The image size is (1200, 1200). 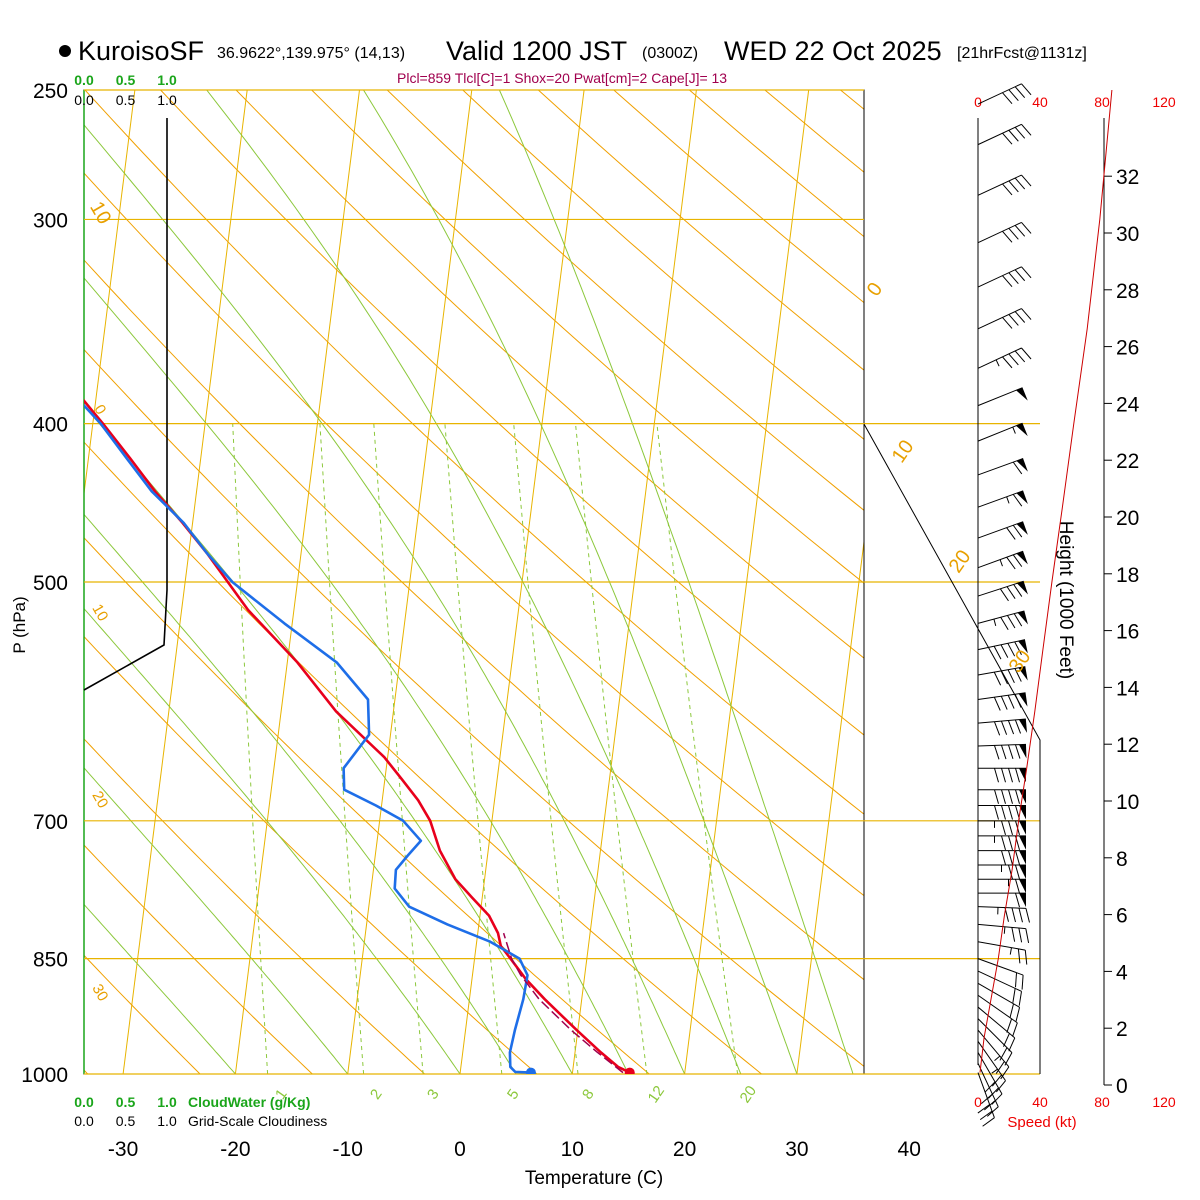 What do you see at coordinates (1122, 859) in the screenshot?
I see `height-tick-label: 8` at bounding box center [1122, 859].